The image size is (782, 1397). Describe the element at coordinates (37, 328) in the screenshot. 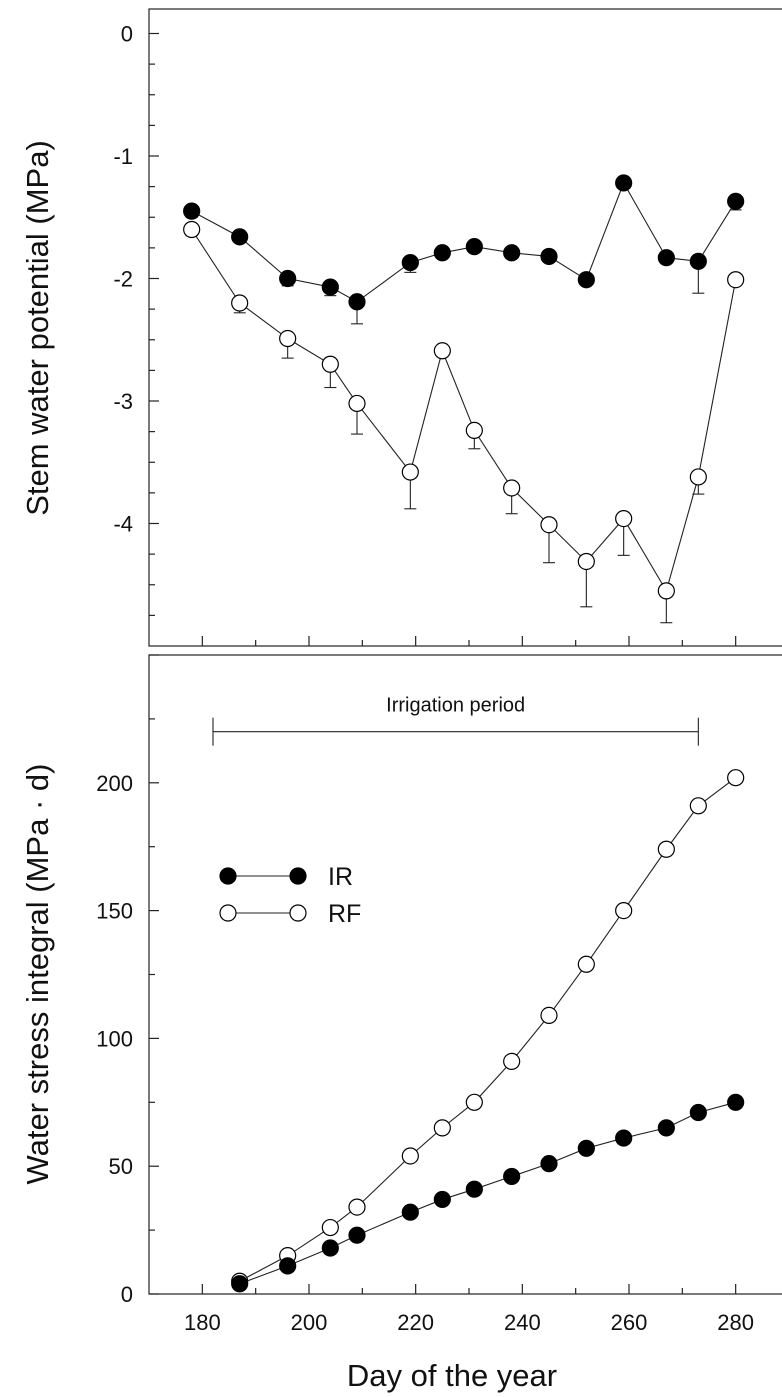

I see `top-y-axis-title: Stem water potential (MPa)` at that location.